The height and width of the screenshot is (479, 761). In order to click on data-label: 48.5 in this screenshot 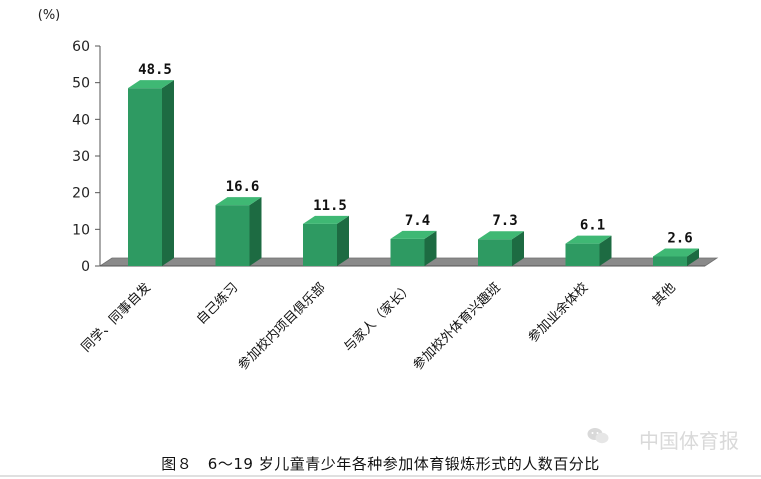, I will do `click(155, 70)`.